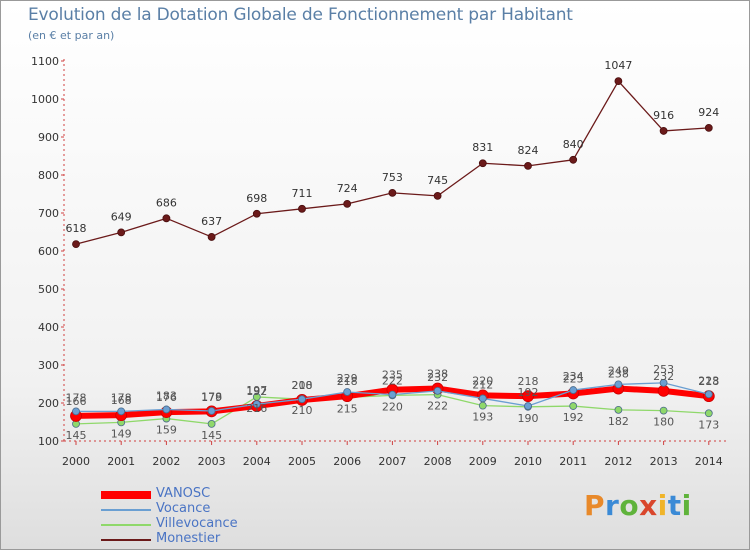 This screenshot has height=550, width=750. What do you see at coordinates (528, 418) in the screenshot?
I see `data-label-villevocance: 190` at bounding box center [528, 418].